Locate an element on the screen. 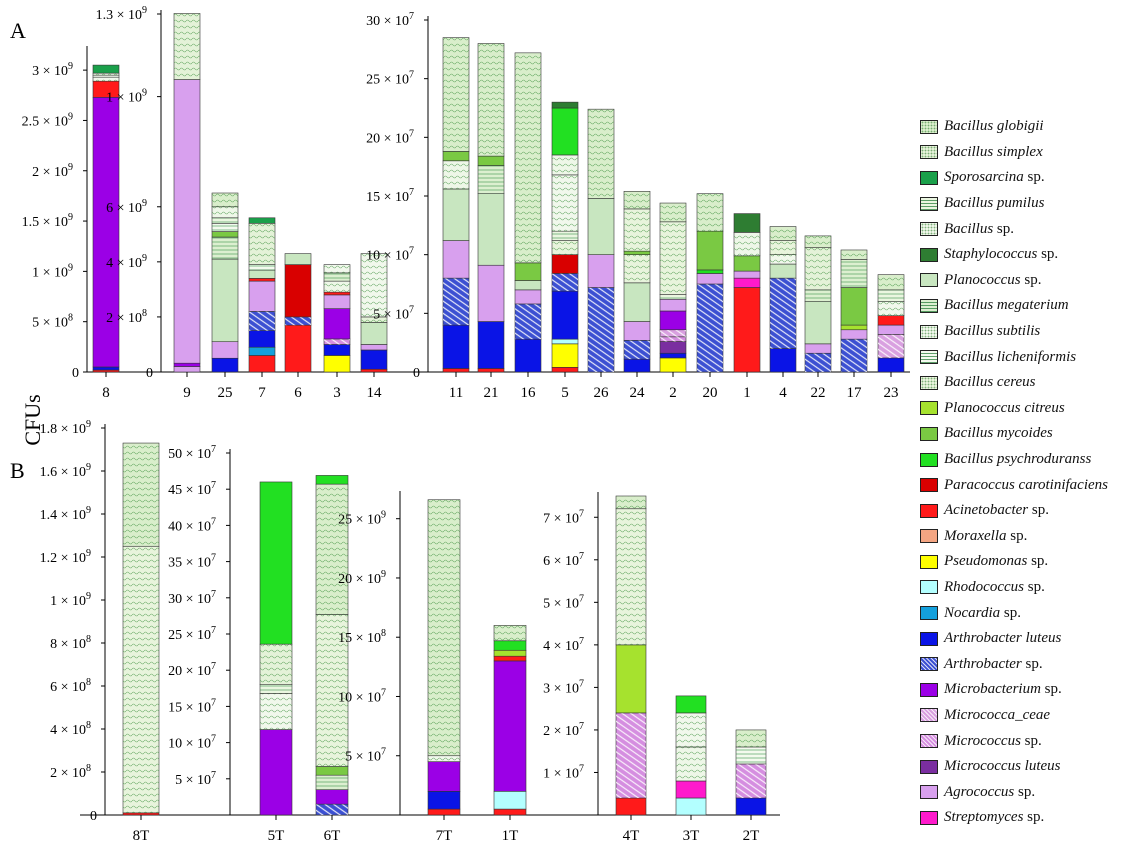  y-tick-label: 1.2 × 10⁹ is located at coordinates (65, 557).